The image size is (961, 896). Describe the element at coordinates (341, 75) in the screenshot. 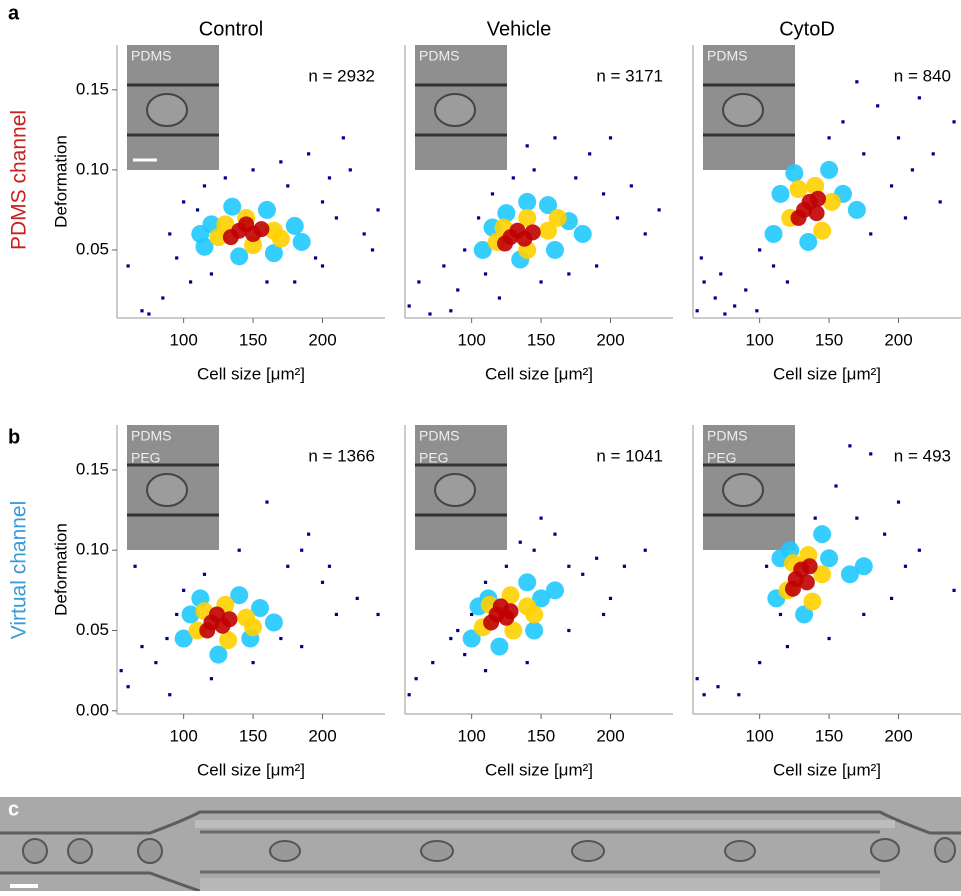

I see `sample-count: n = 2932` at that location.